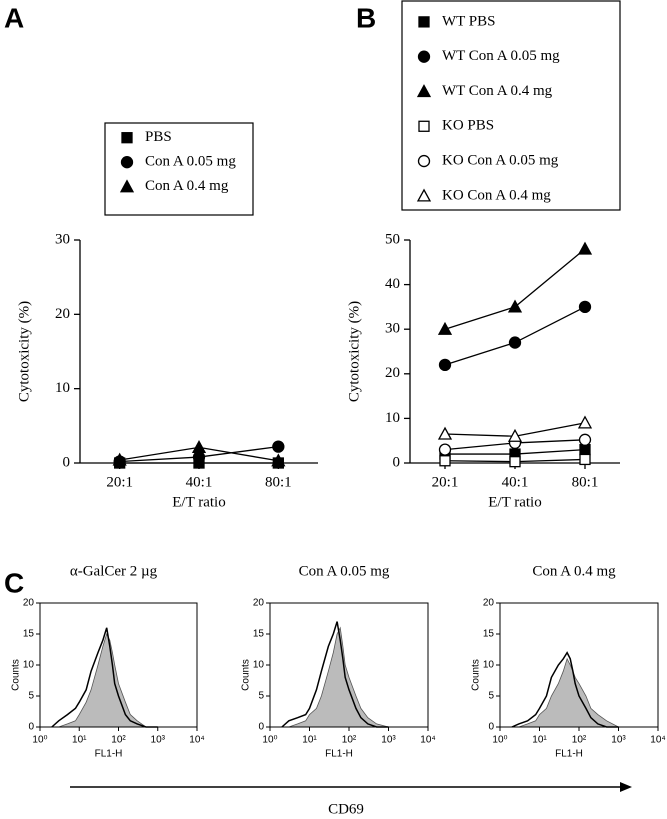 This screenshot has width=667, height=819. Describe the element at coordinates (500, 161) in the screenshot. I see `legend-label: KO Con A 0.05 mg` at that location.